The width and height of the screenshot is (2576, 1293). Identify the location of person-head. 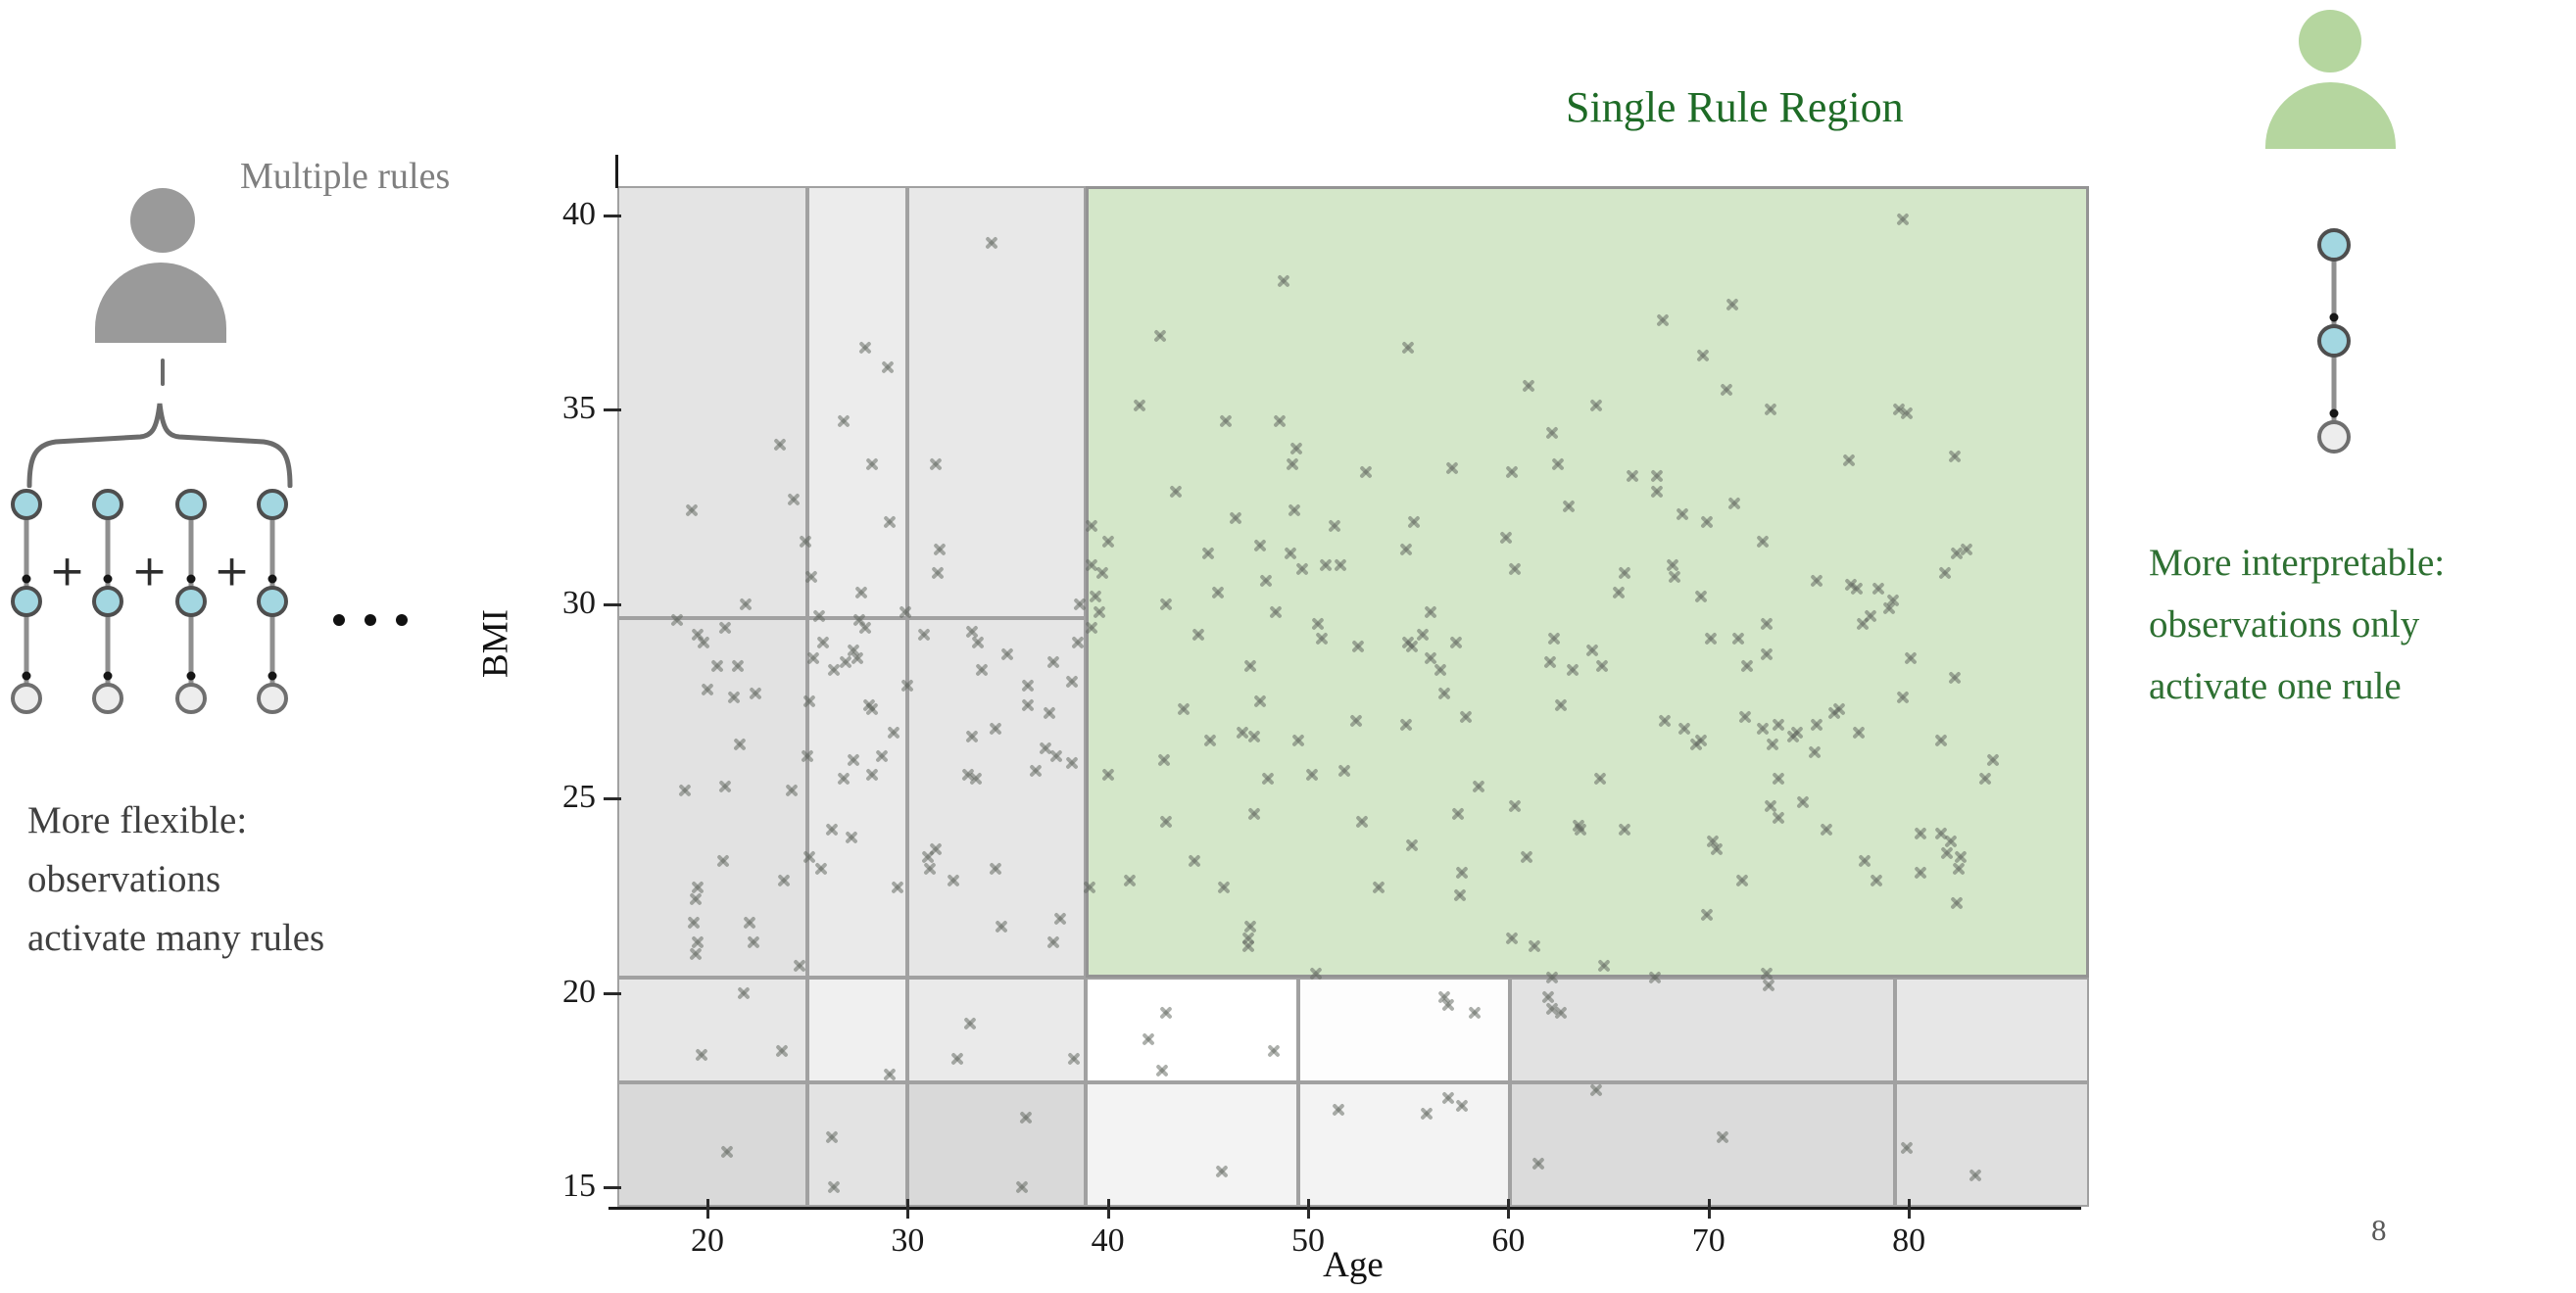
(162, 220).